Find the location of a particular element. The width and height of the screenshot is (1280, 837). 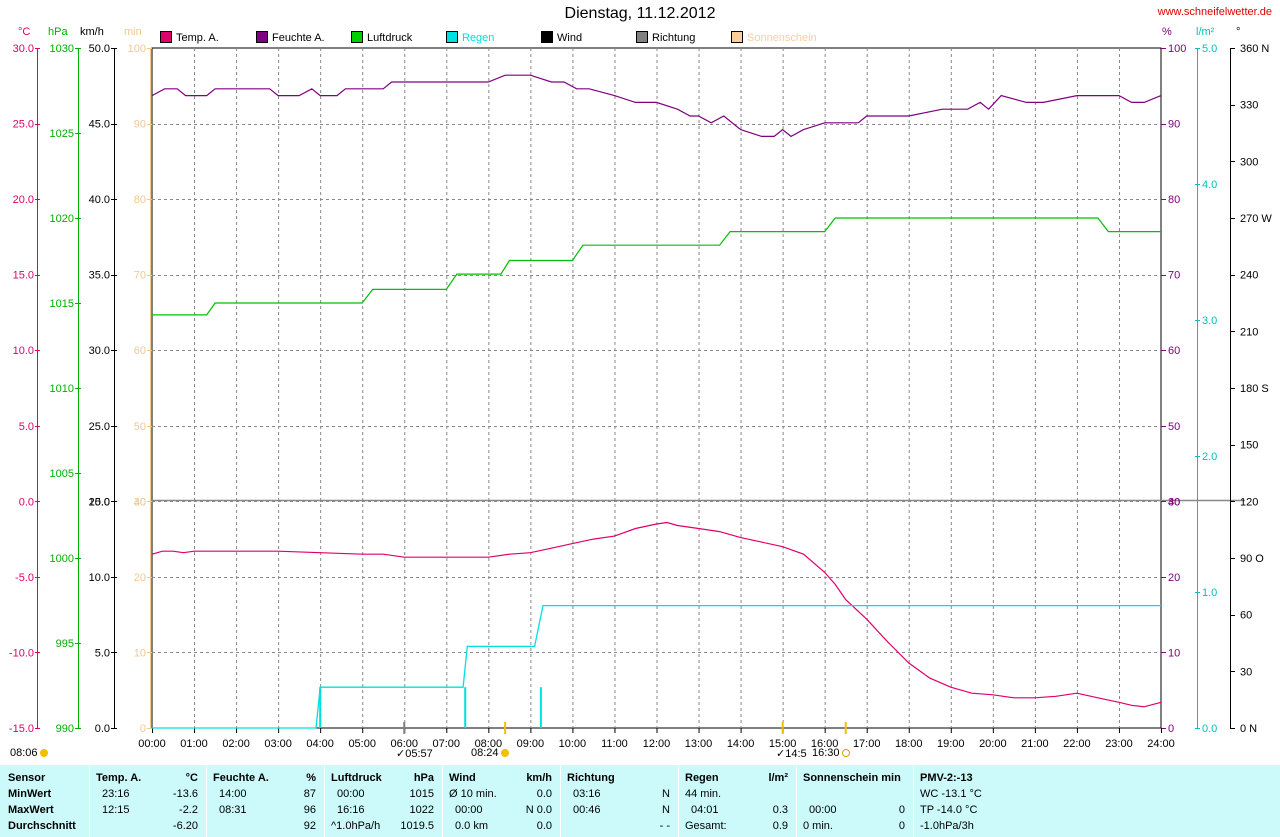

temp-tick-label: 0.0 is located at coordinates (26, 502).